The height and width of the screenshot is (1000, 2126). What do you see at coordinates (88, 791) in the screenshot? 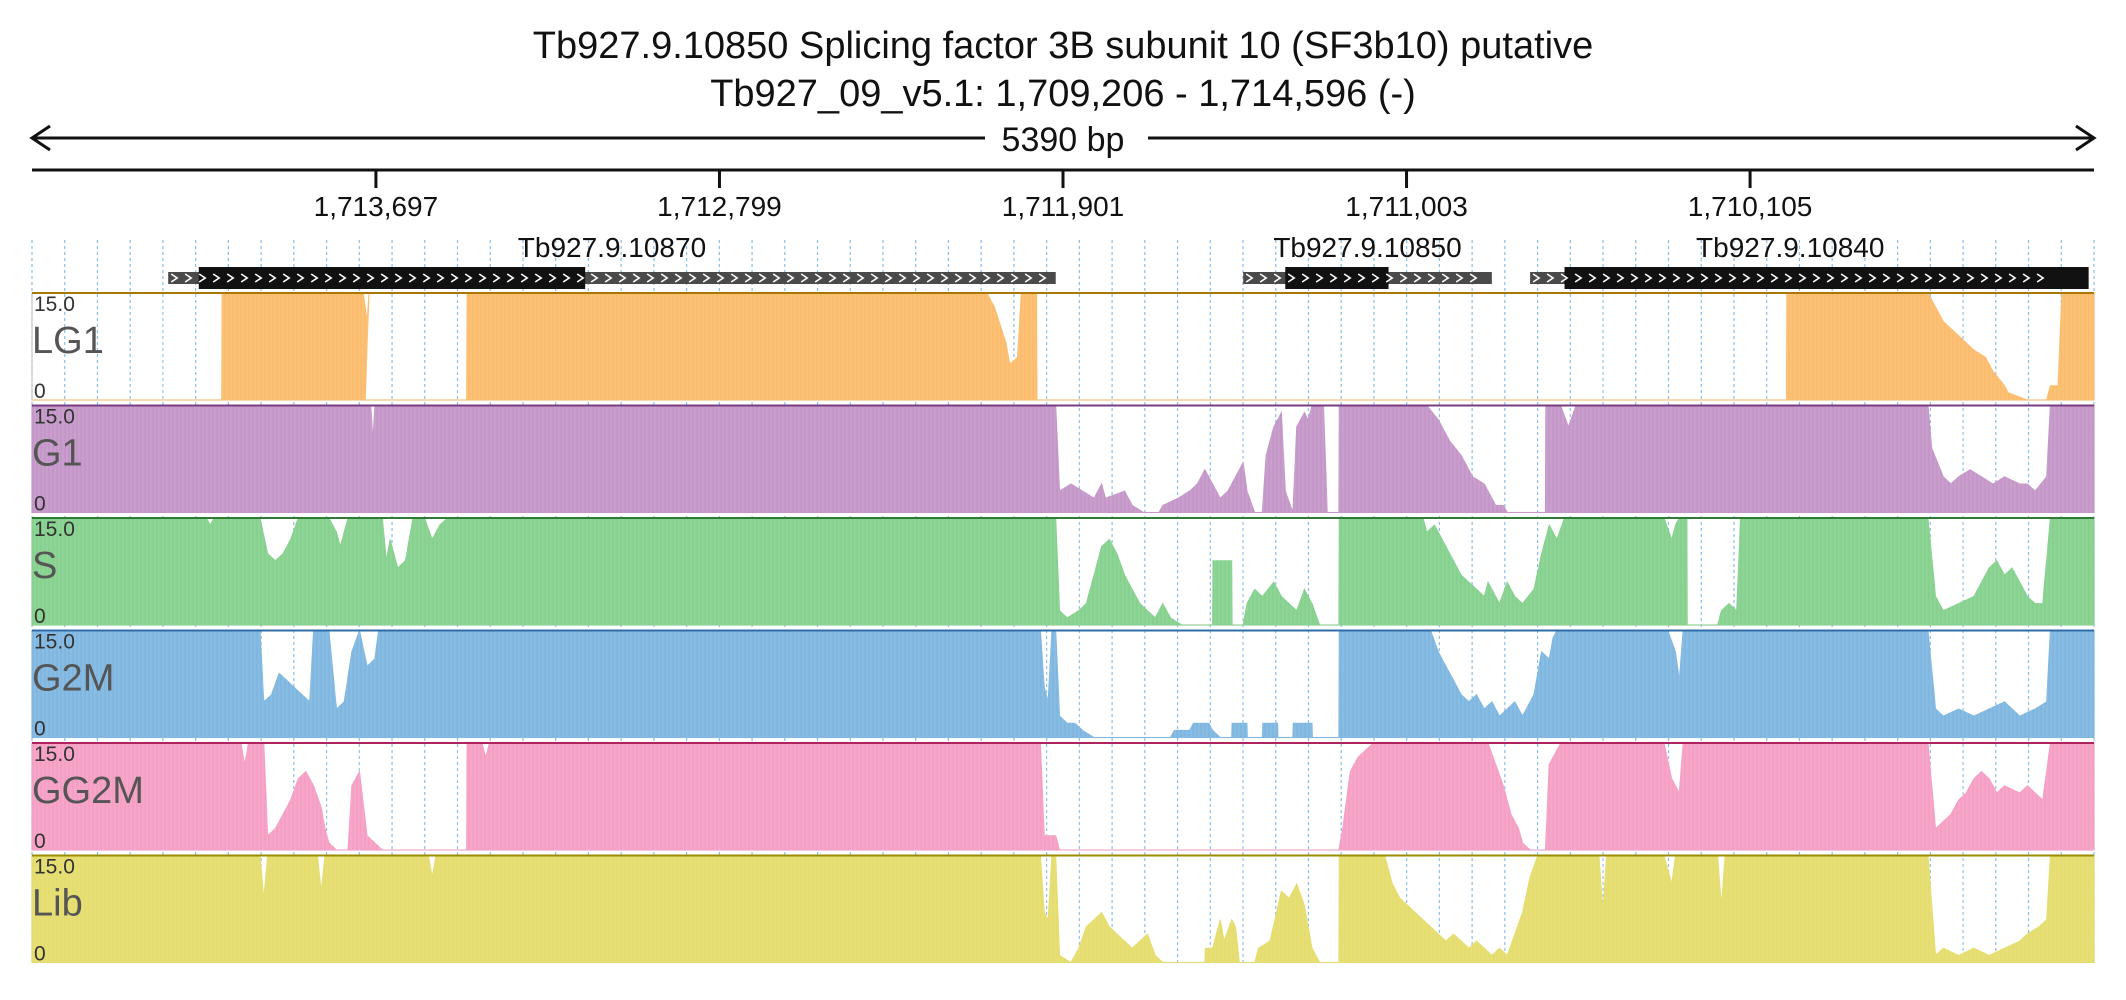
I see `track-name-label: GG2M` at bounding box center [88, 791].